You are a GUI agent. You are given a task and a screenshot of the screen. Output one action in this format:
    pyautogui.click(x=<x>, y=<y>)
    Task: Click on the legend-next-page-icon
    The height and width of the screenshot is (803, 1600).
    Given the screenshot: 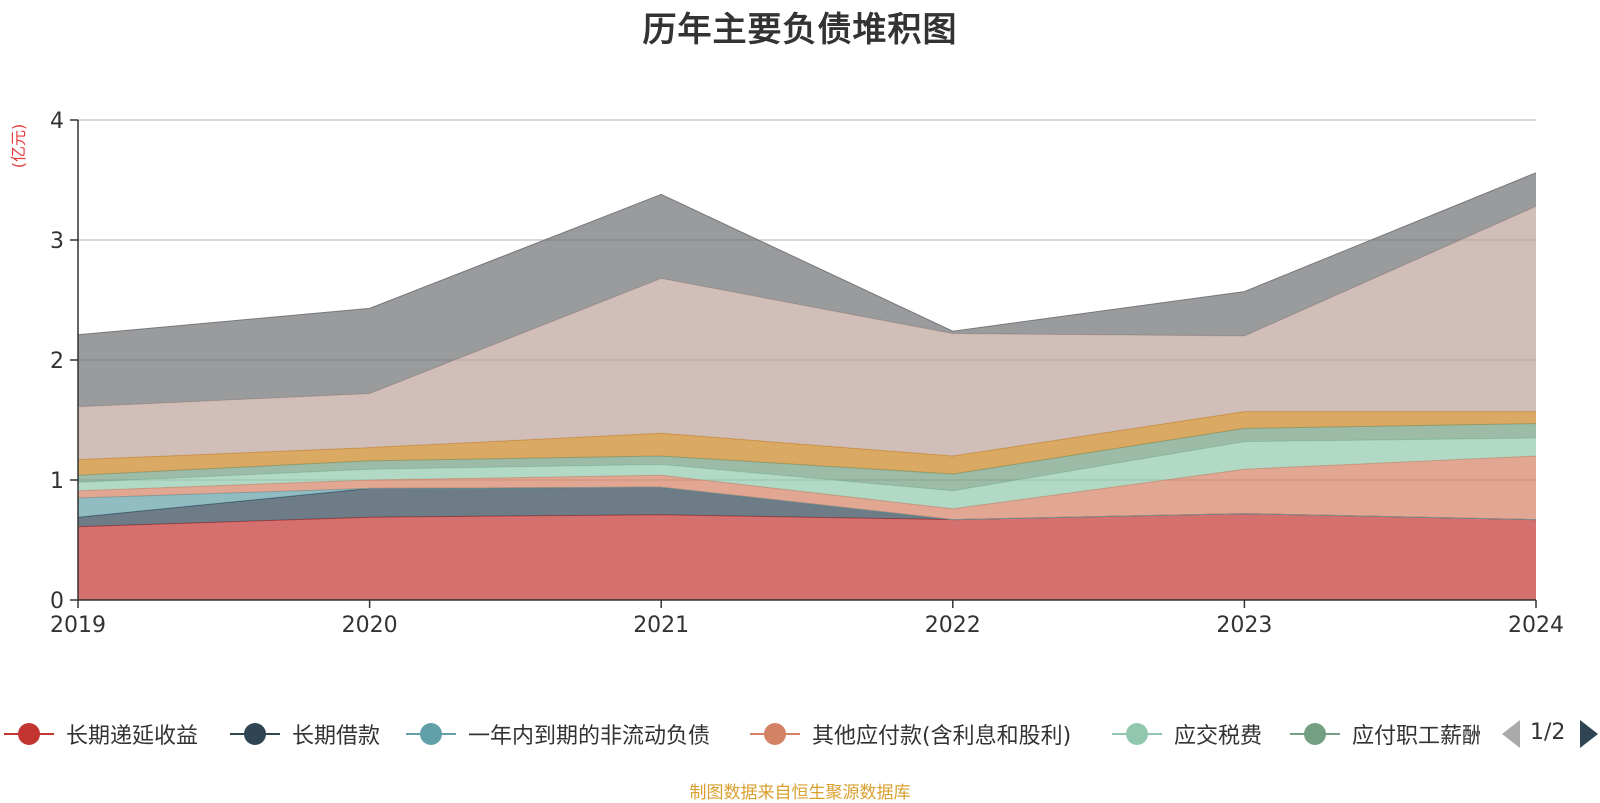 What is the action you would take?
    pyautogui.click(x=1589, y=734)
    